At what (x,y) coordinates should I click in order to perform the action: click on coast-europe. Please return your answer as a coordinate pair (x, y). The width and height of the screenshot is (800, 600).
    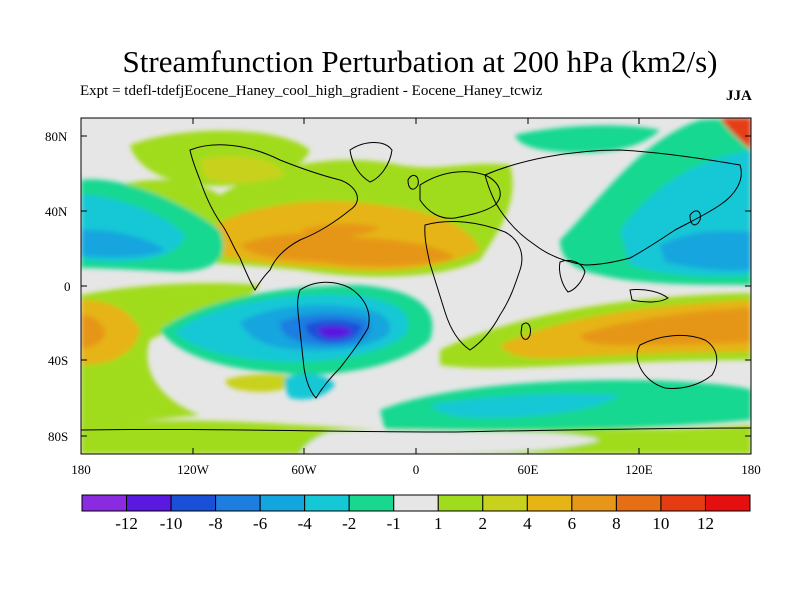
    Looking at the image, I should click on (460, 195).